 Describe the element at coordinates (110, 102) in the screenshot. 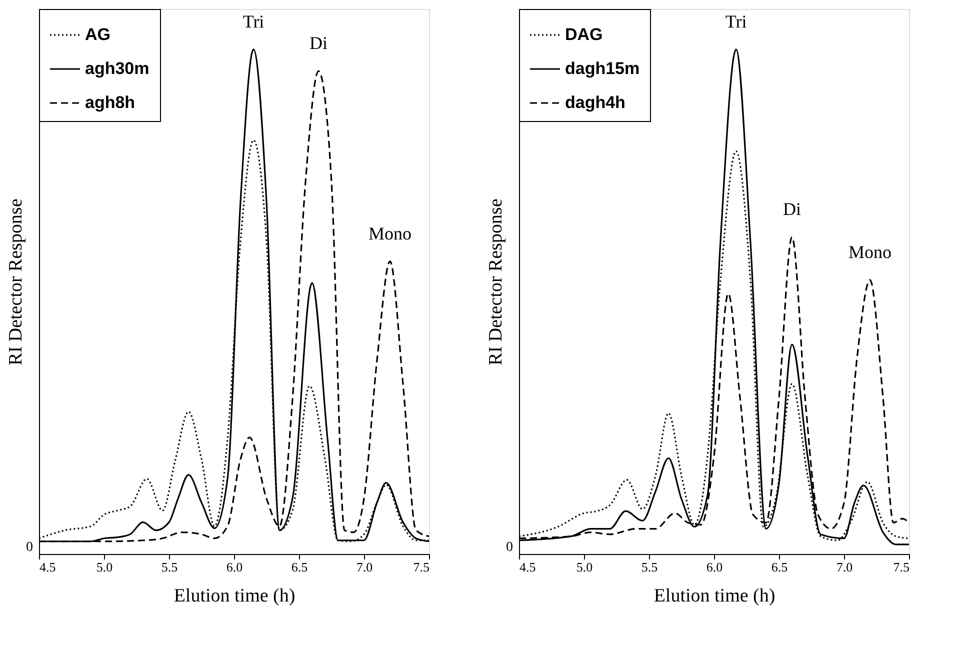

I see `legend-label: agh8h` at that location.